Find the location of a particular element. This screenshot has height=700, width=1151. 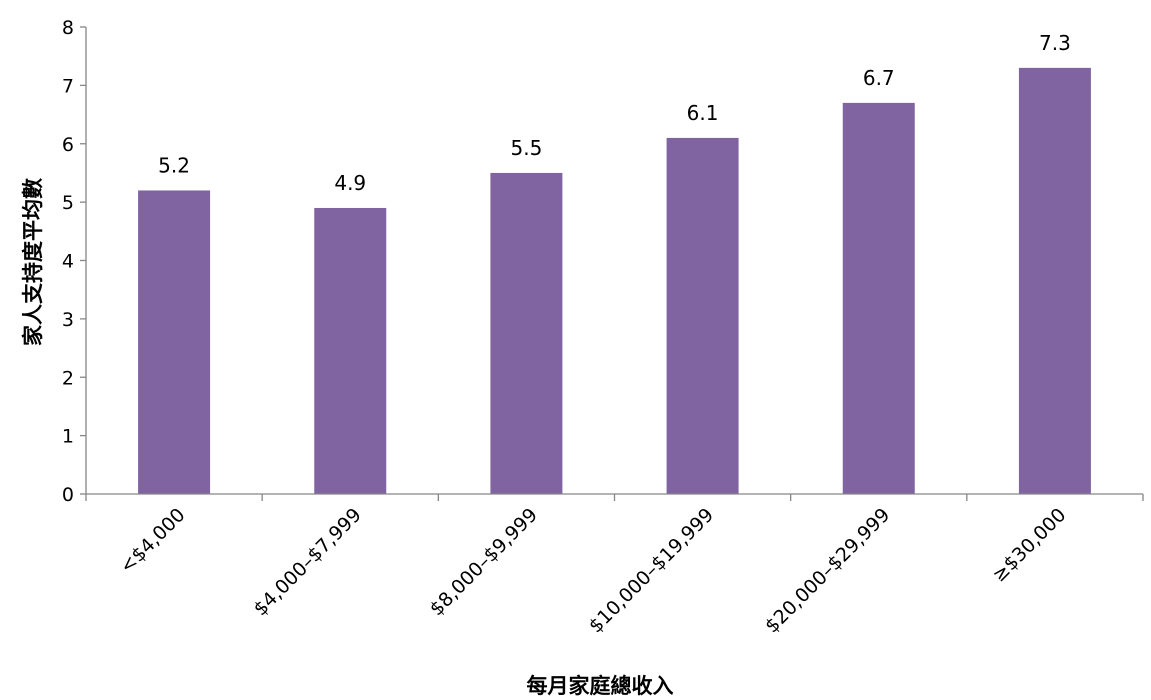

bar-data-label: 6.1 is located at coordinates (703, 113).